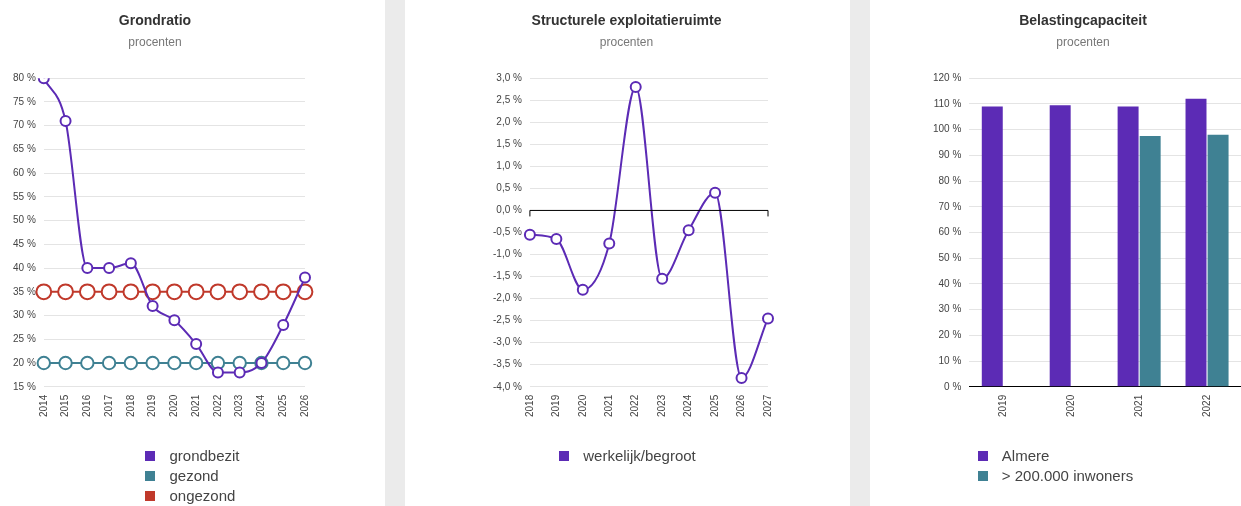 This screenshot has height=506, width=1241. What do you see at coordinates (24, 149) in the screenshot?
I see `y-tick-label: 65 %` at bounding box center [24, 149].